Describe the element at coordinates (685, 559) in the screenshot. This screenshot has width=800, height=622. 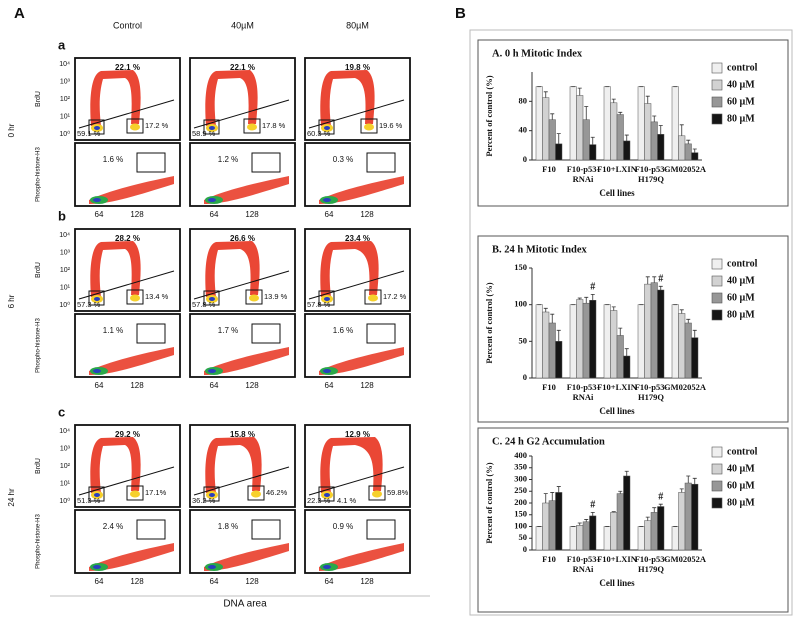
I see `x-tick-label: GM02052A` at that location.